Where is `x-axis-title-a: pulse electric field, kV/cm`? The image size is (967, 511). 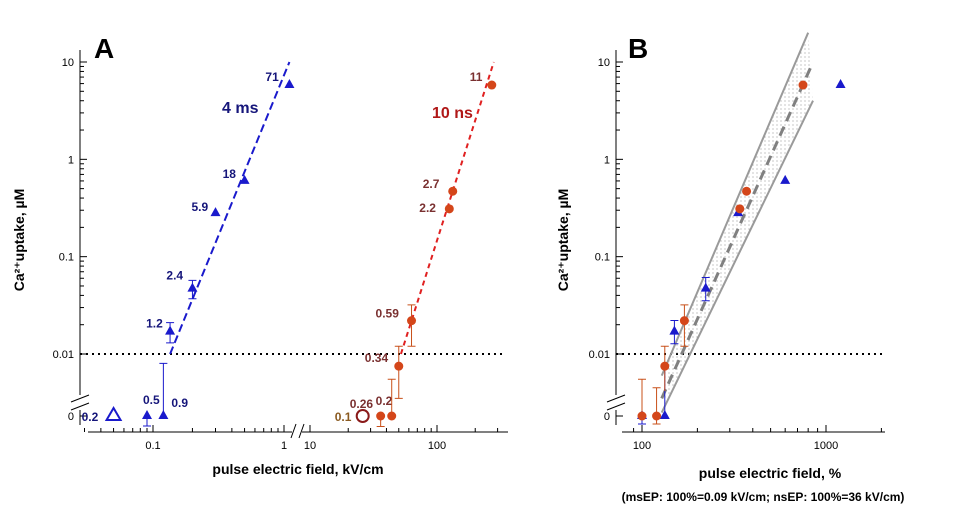
x-axis-title-a: pulse electric field, kV/cm is located at coordinates (297, 469).